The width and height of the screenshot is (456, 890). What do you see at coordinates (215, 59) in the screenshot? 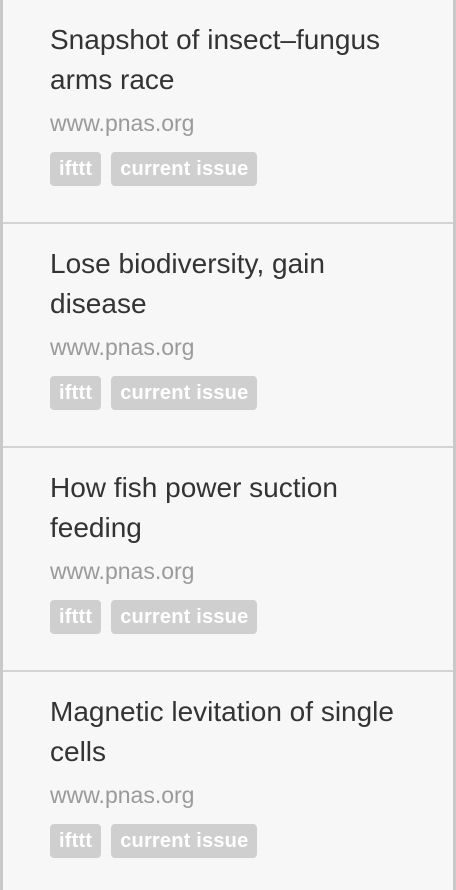
I see `item-title: Snapshot of insect–fungus arms race` at bounding box center [215, 59].